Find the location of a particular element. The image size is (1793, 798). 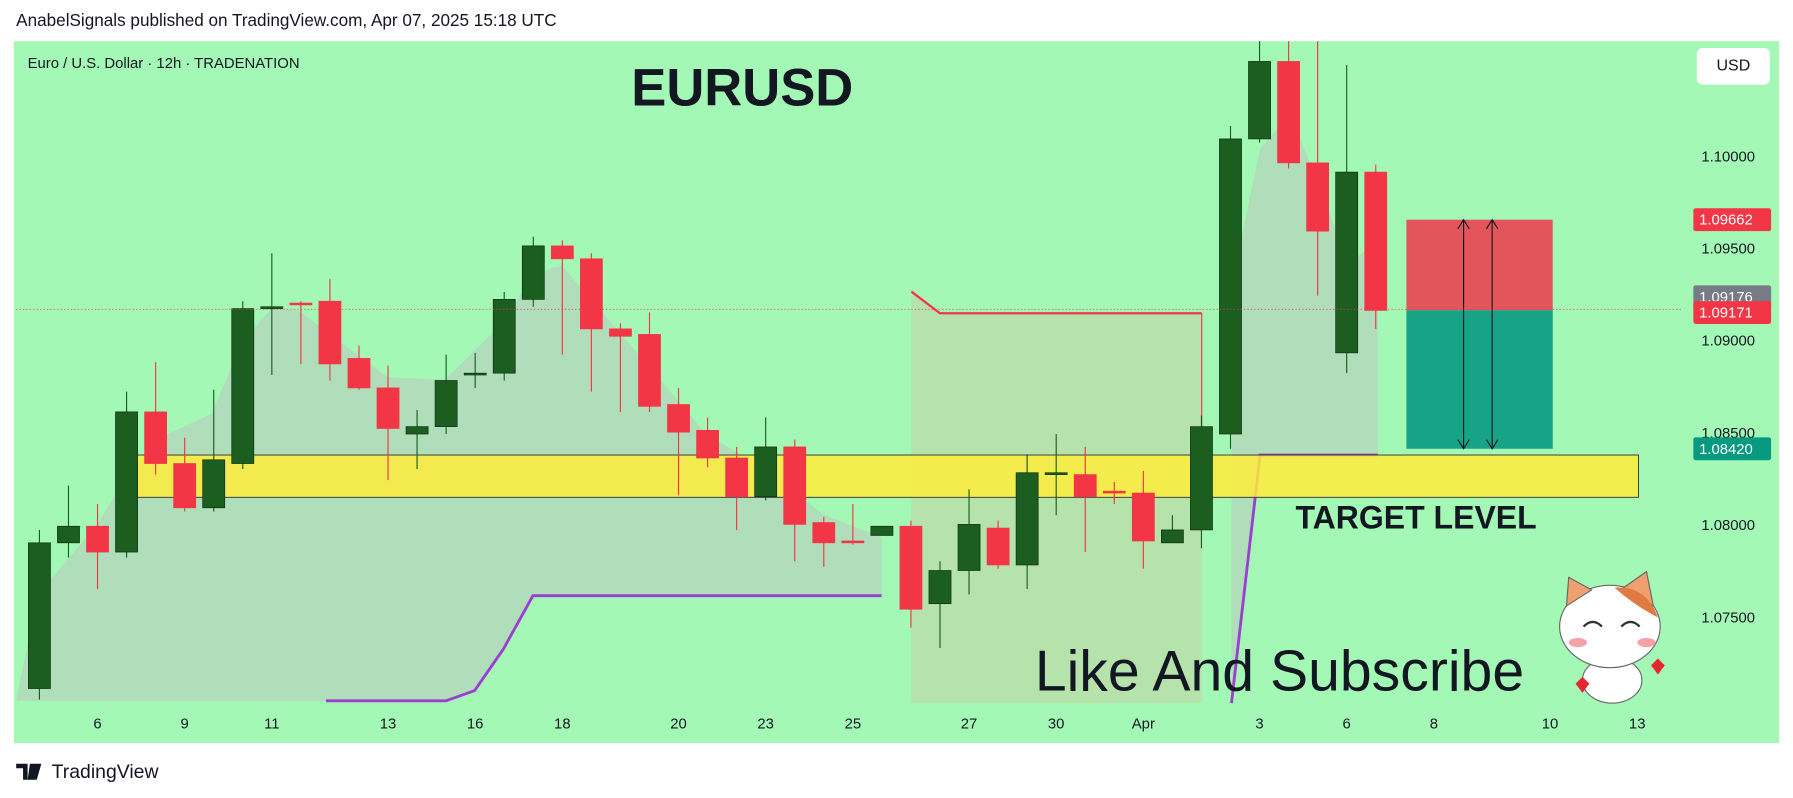

target-zone is located at coordinates (887, 476).